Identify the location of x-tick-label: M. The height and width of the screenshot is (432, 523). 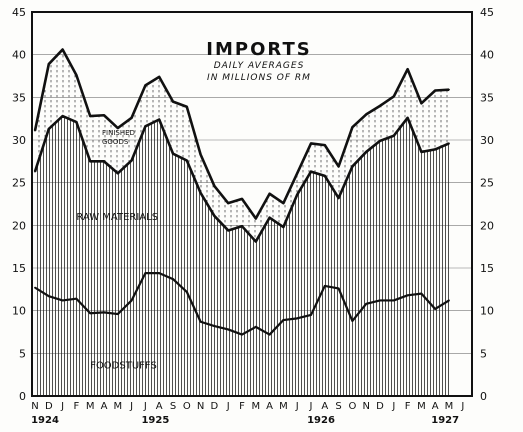
(117, 406).